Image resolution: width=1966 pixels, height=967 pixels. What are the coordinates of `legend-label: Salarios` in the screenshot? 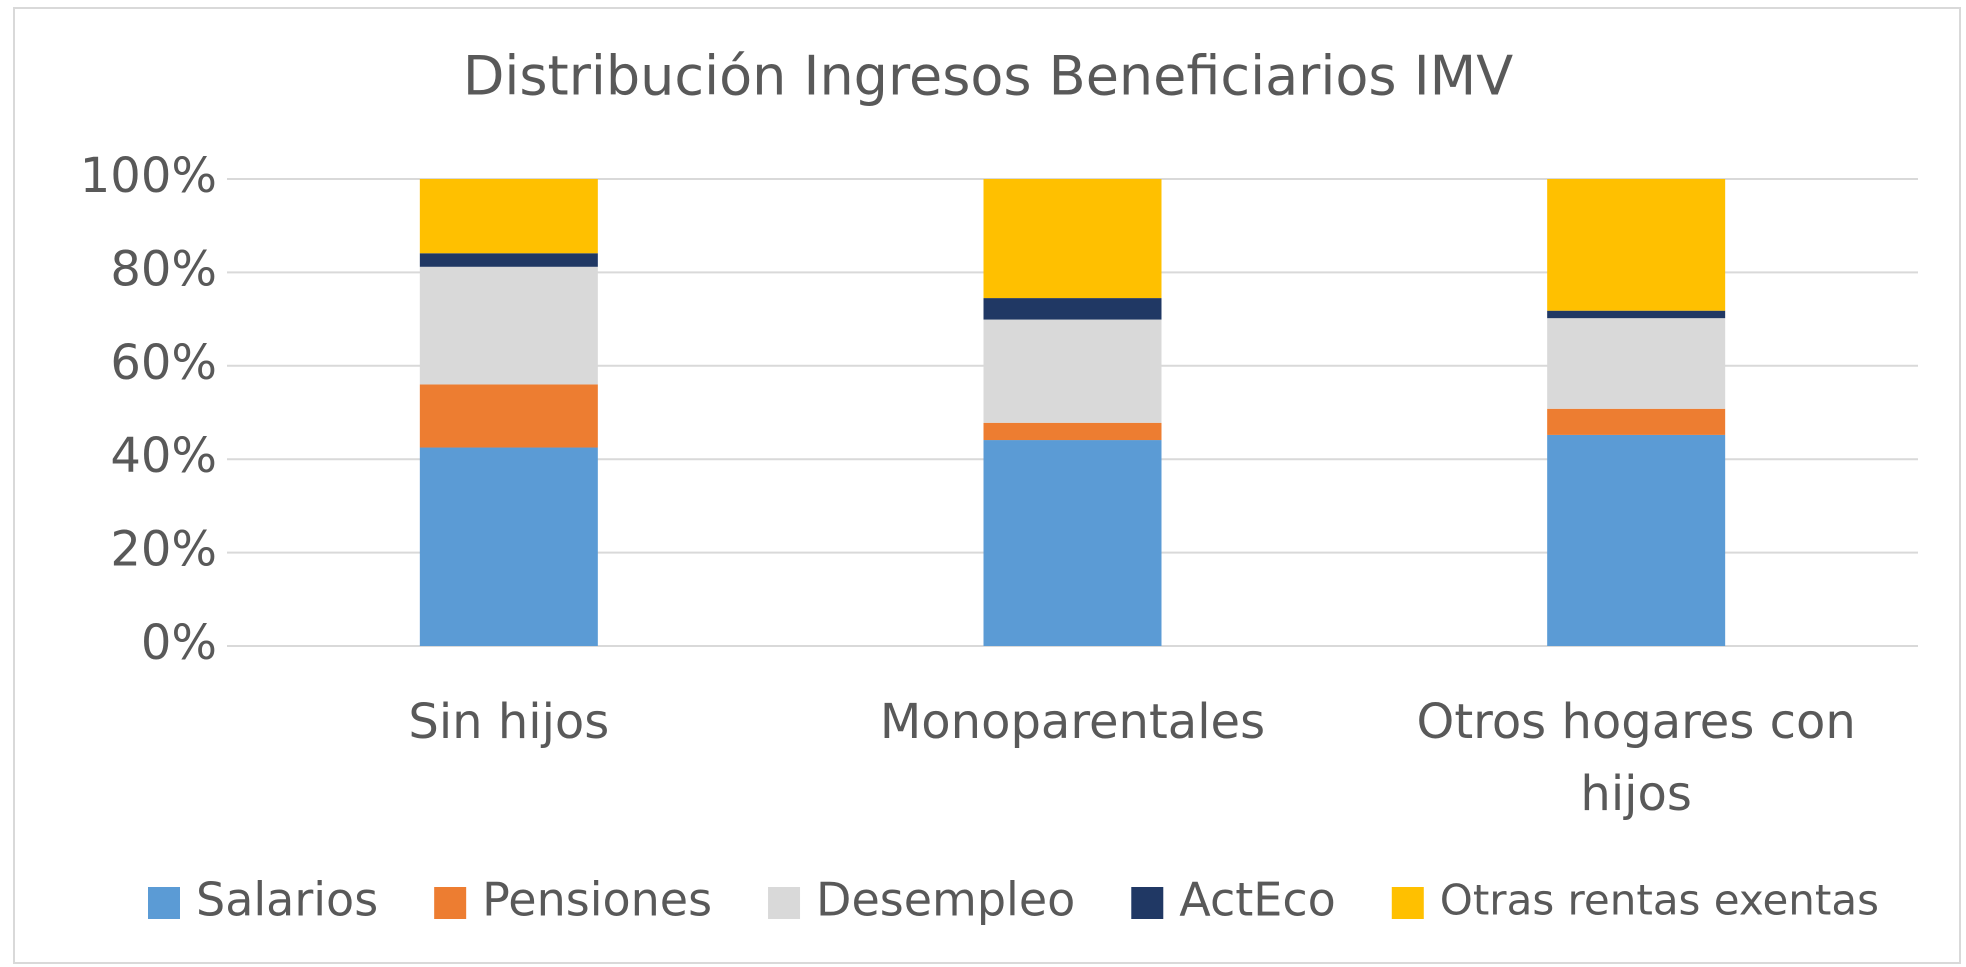 It's located at (287, 900).